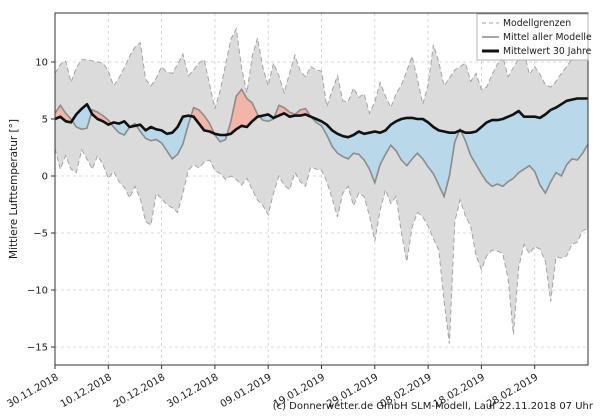 This screenshot has width=600, height=420. What do you see at coordinates (547, 51) in the screenshot?
I see `legend-entry-label: Mittelwert 30 Jahre` at bounding box center [547, 51].